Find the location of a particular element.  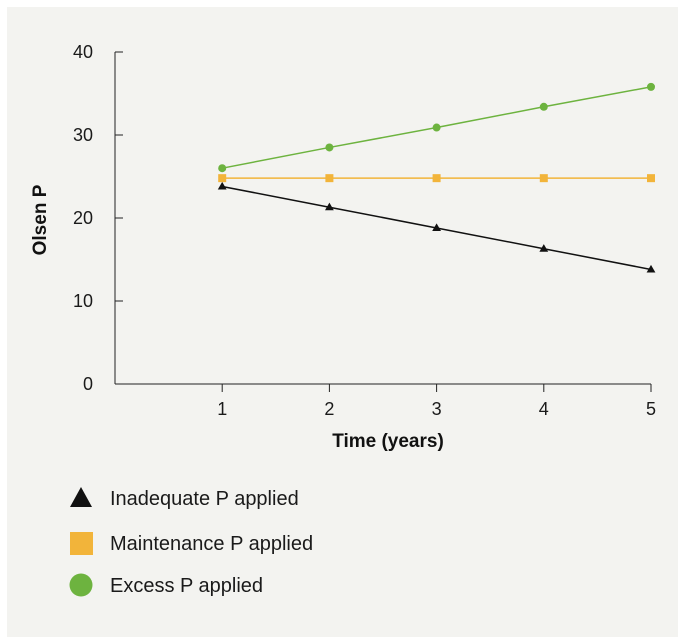

series-excess-p-applied is located at coordinates (436, 127).